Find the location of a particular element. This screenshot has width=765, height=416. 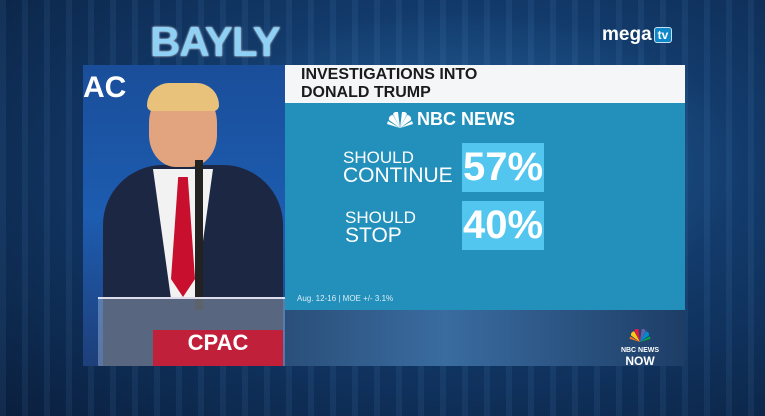

lower-background is located at coordinates (485, 338).